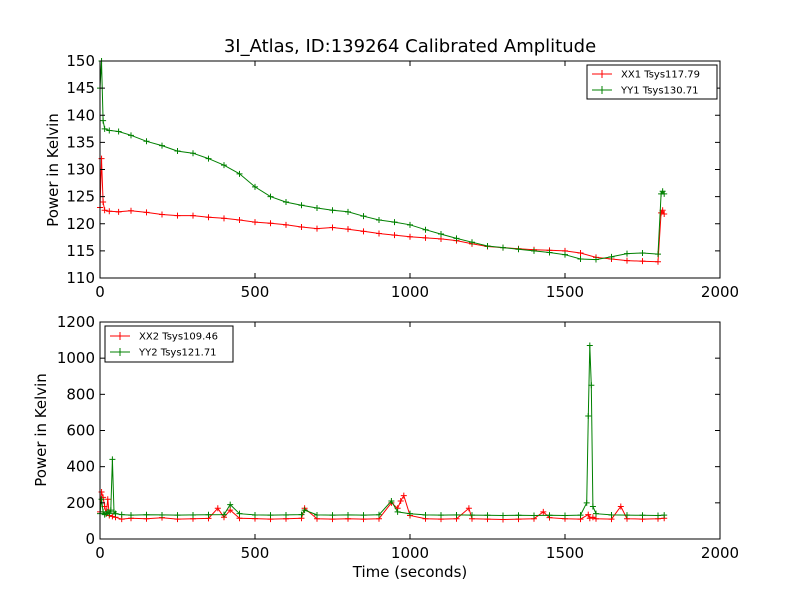 This screenshot has width=800, height=600. Describe the element at coordinates (659, 91) in the screenshot. I see `top-legend-yy1-label: YY1 Tsys130.71` at that location.